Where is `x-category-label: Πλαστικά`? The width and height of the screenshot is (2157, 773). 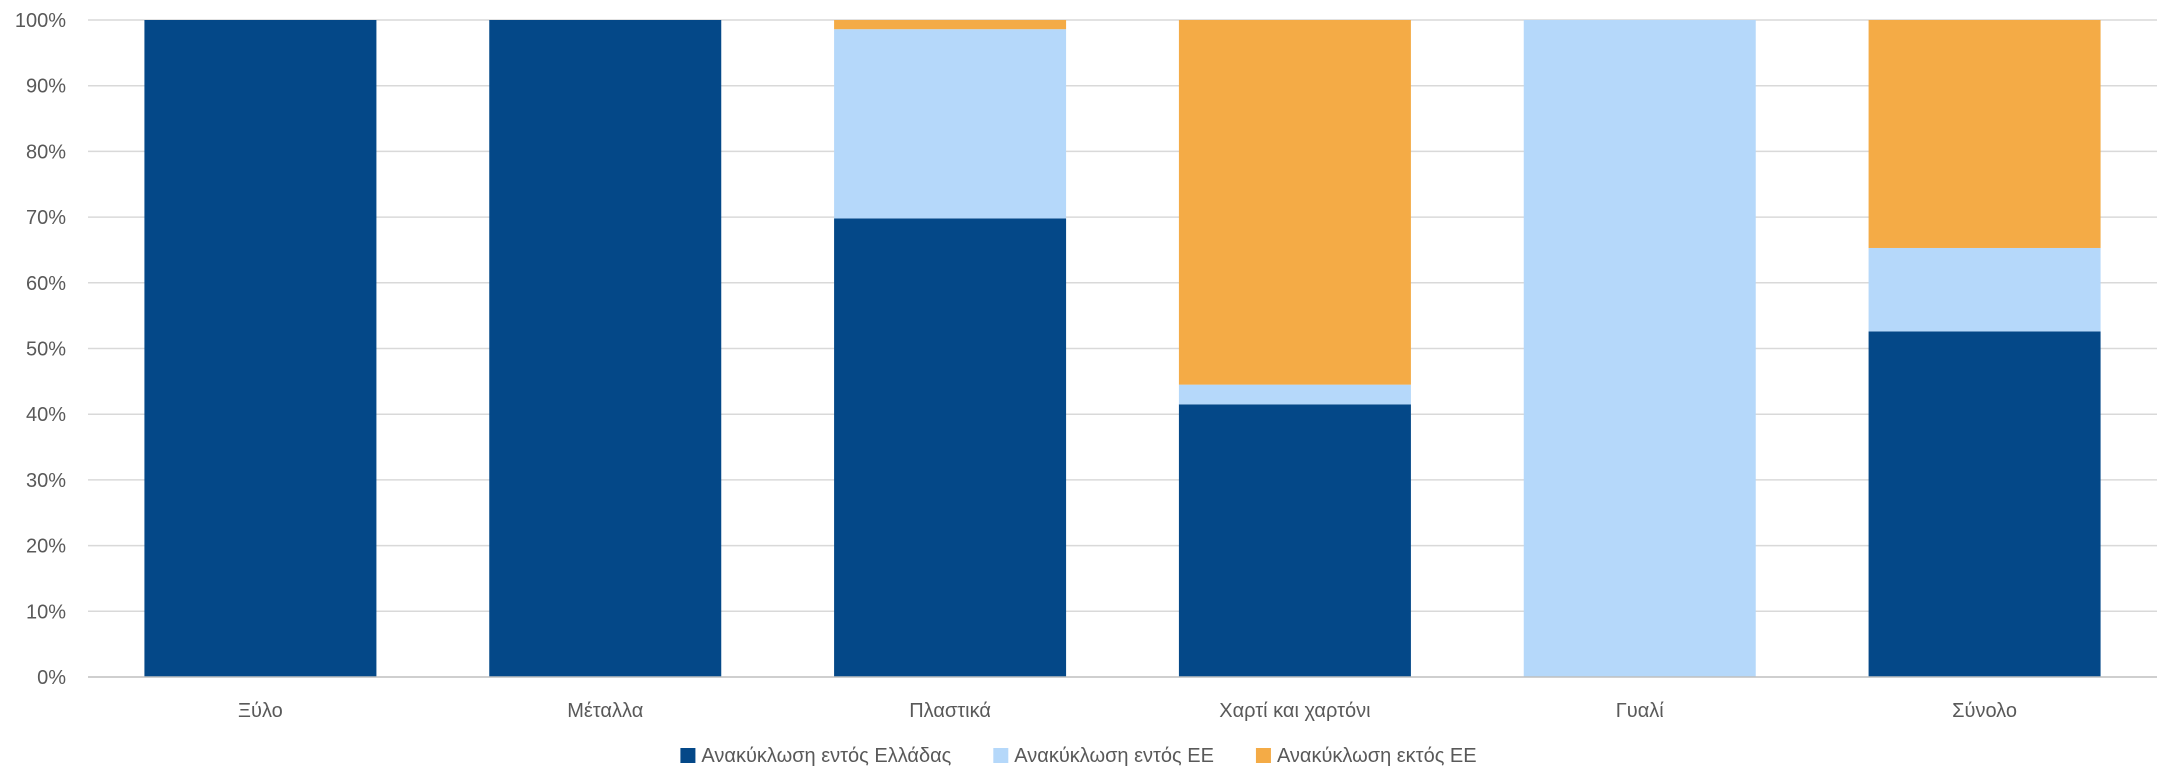
x-category-label: Πλαστικά is located at coordinates (950, 711).